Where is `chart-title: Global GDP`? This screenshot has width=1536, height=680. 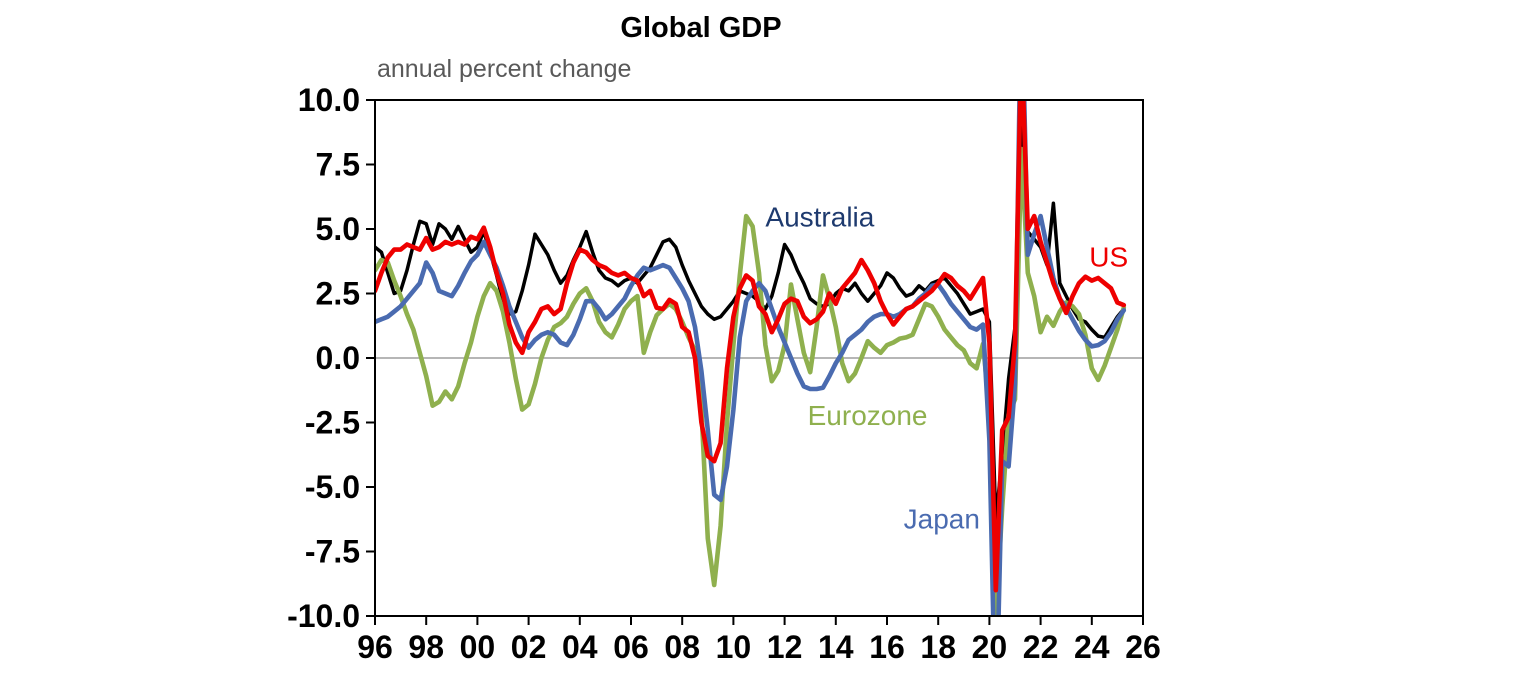
chart-title: Global GDP is located at coordinates (701, 28).